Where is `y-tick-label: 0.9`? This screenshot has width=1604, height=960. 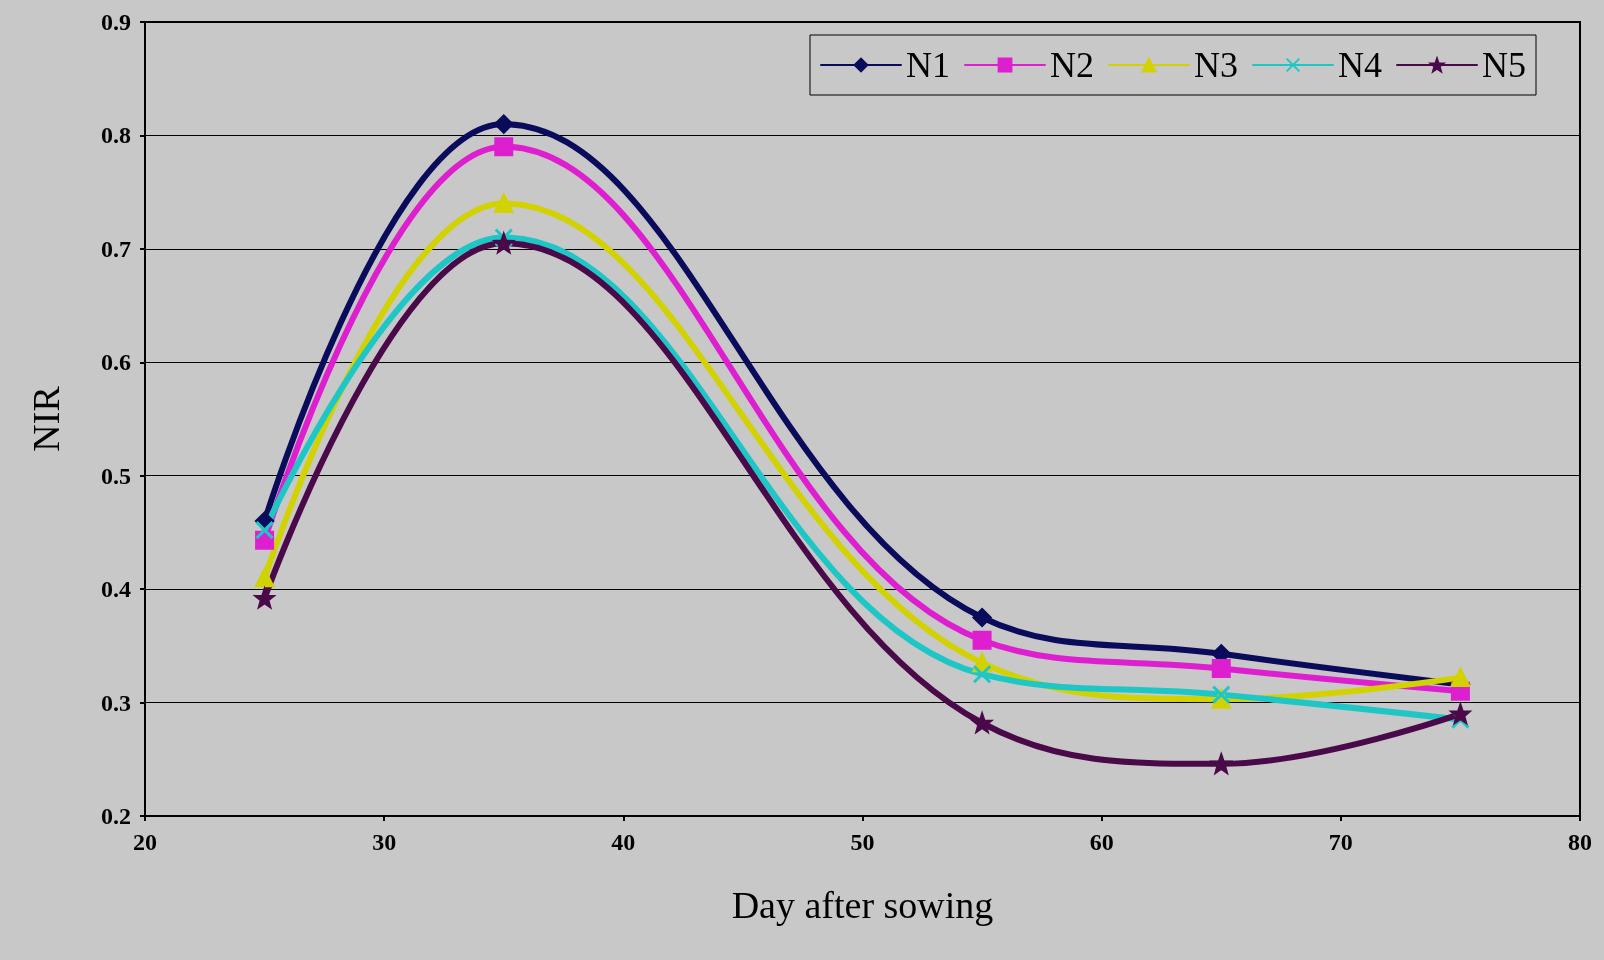
y-tick-label: 0.9 is located at coordinates (116, 22).